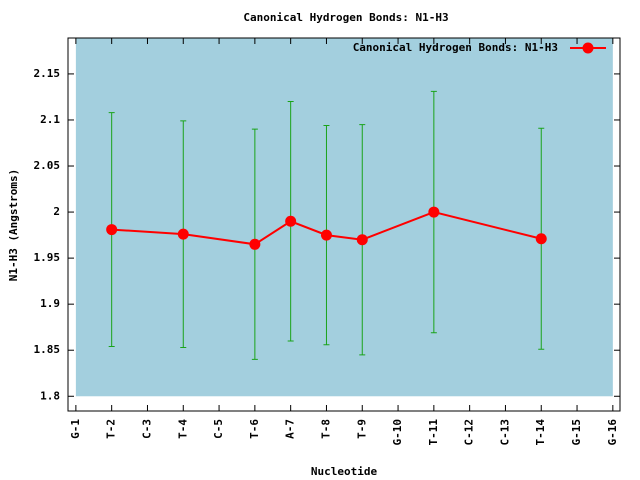  Describe the element at coordinates (75, 429) in the screenshot. I see `x-tick-label: G-1` at that location.